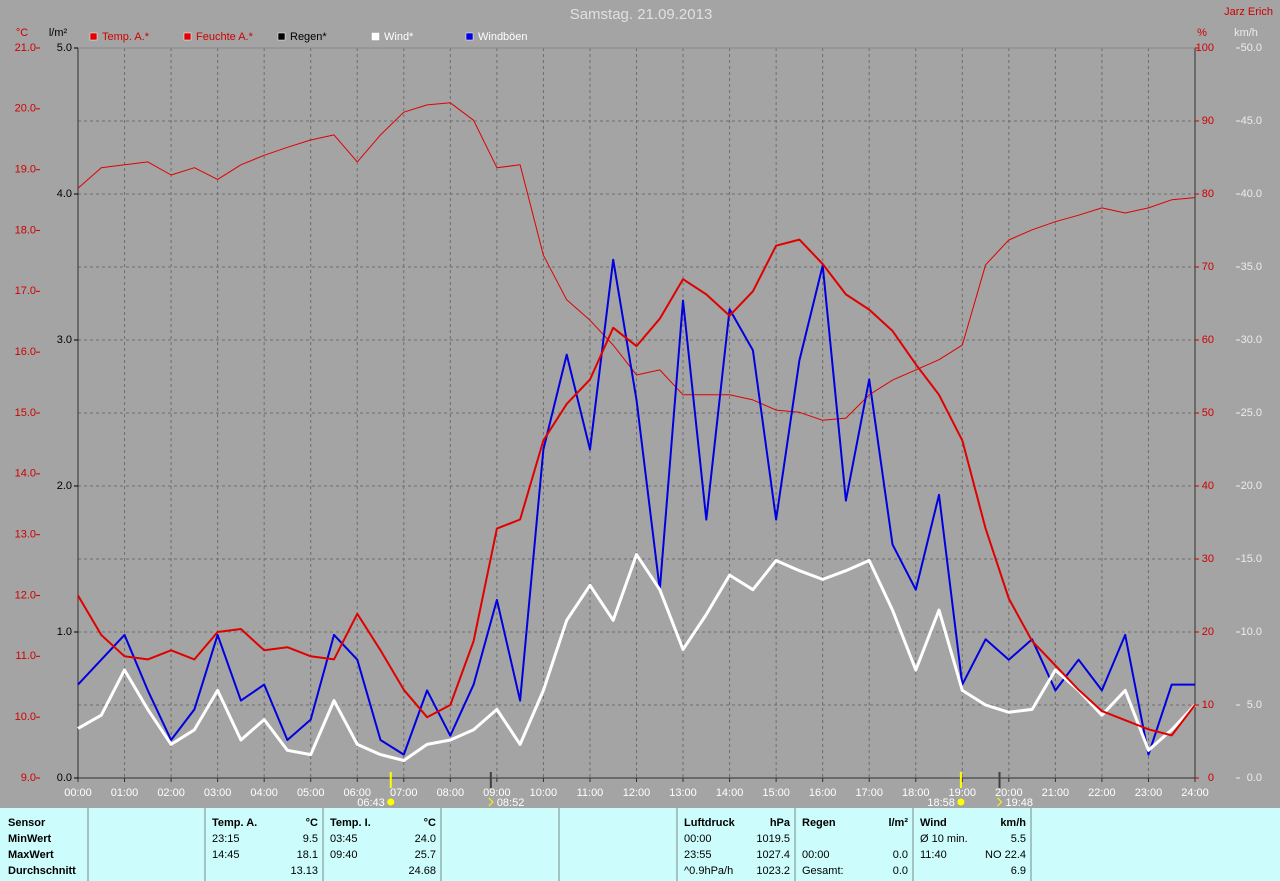 The height and width of the screenshot is (881, 1280). Describe the element at coordinates (25, 474) in the screenshot. I see `y-tick-label: 14.0` at that location.